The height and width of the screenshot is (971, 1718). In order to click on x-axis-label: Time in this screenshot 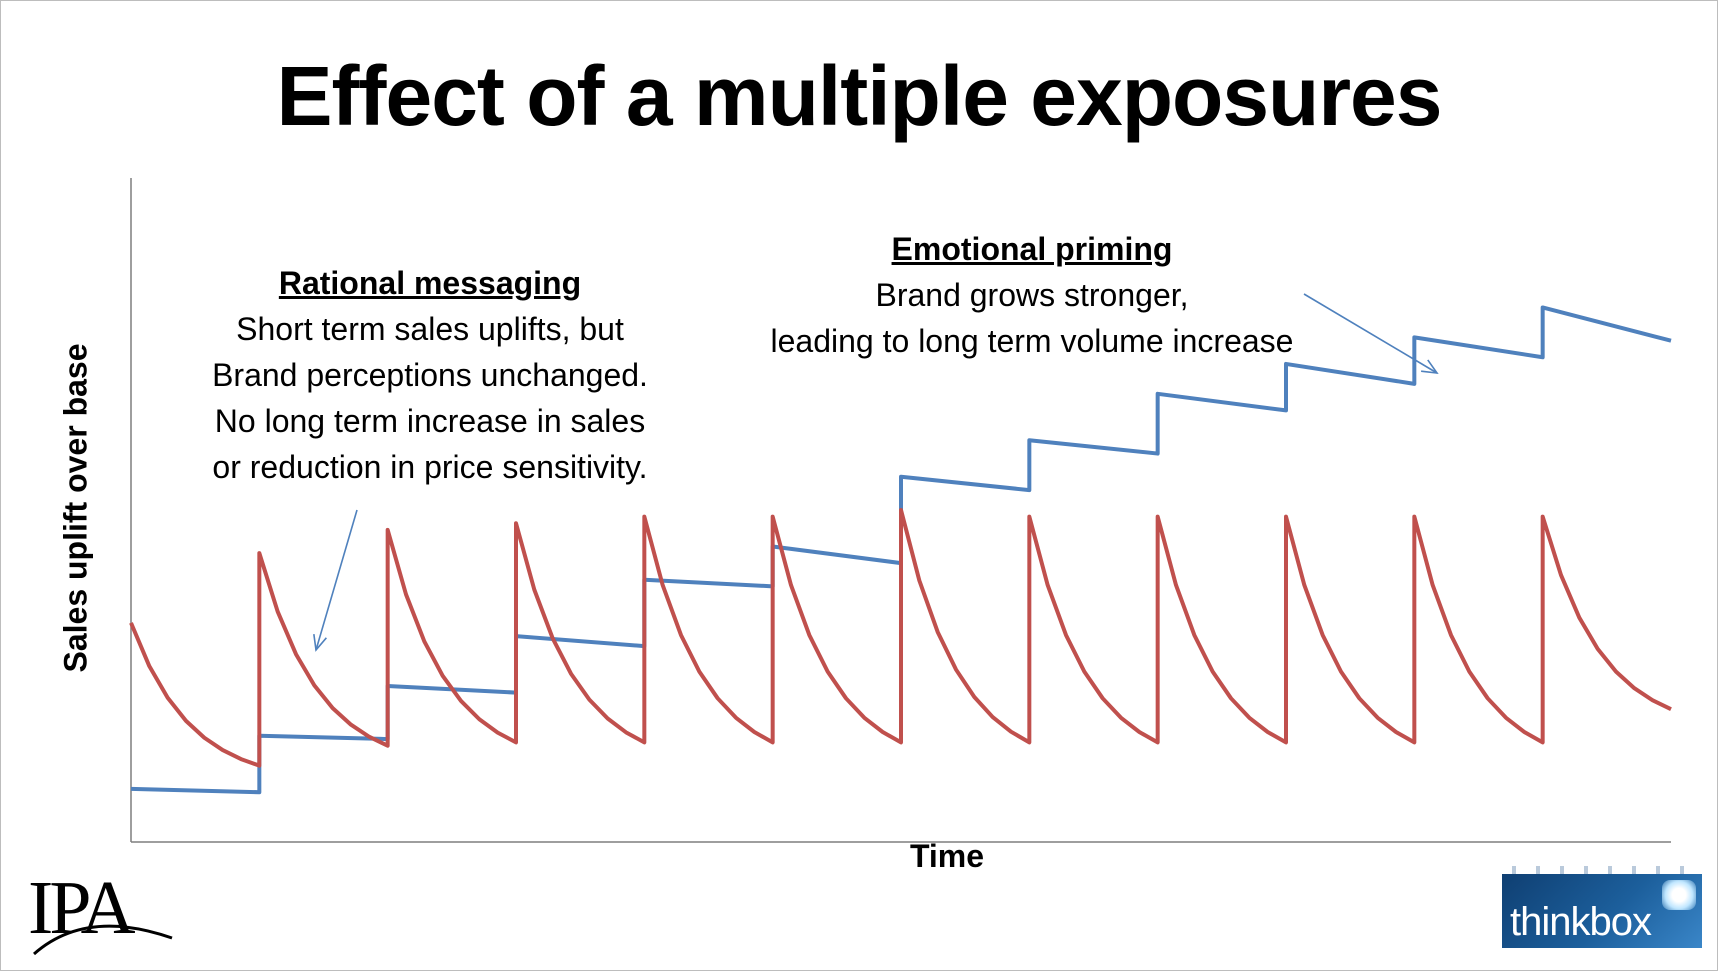, I will do `click(947, 856)`.